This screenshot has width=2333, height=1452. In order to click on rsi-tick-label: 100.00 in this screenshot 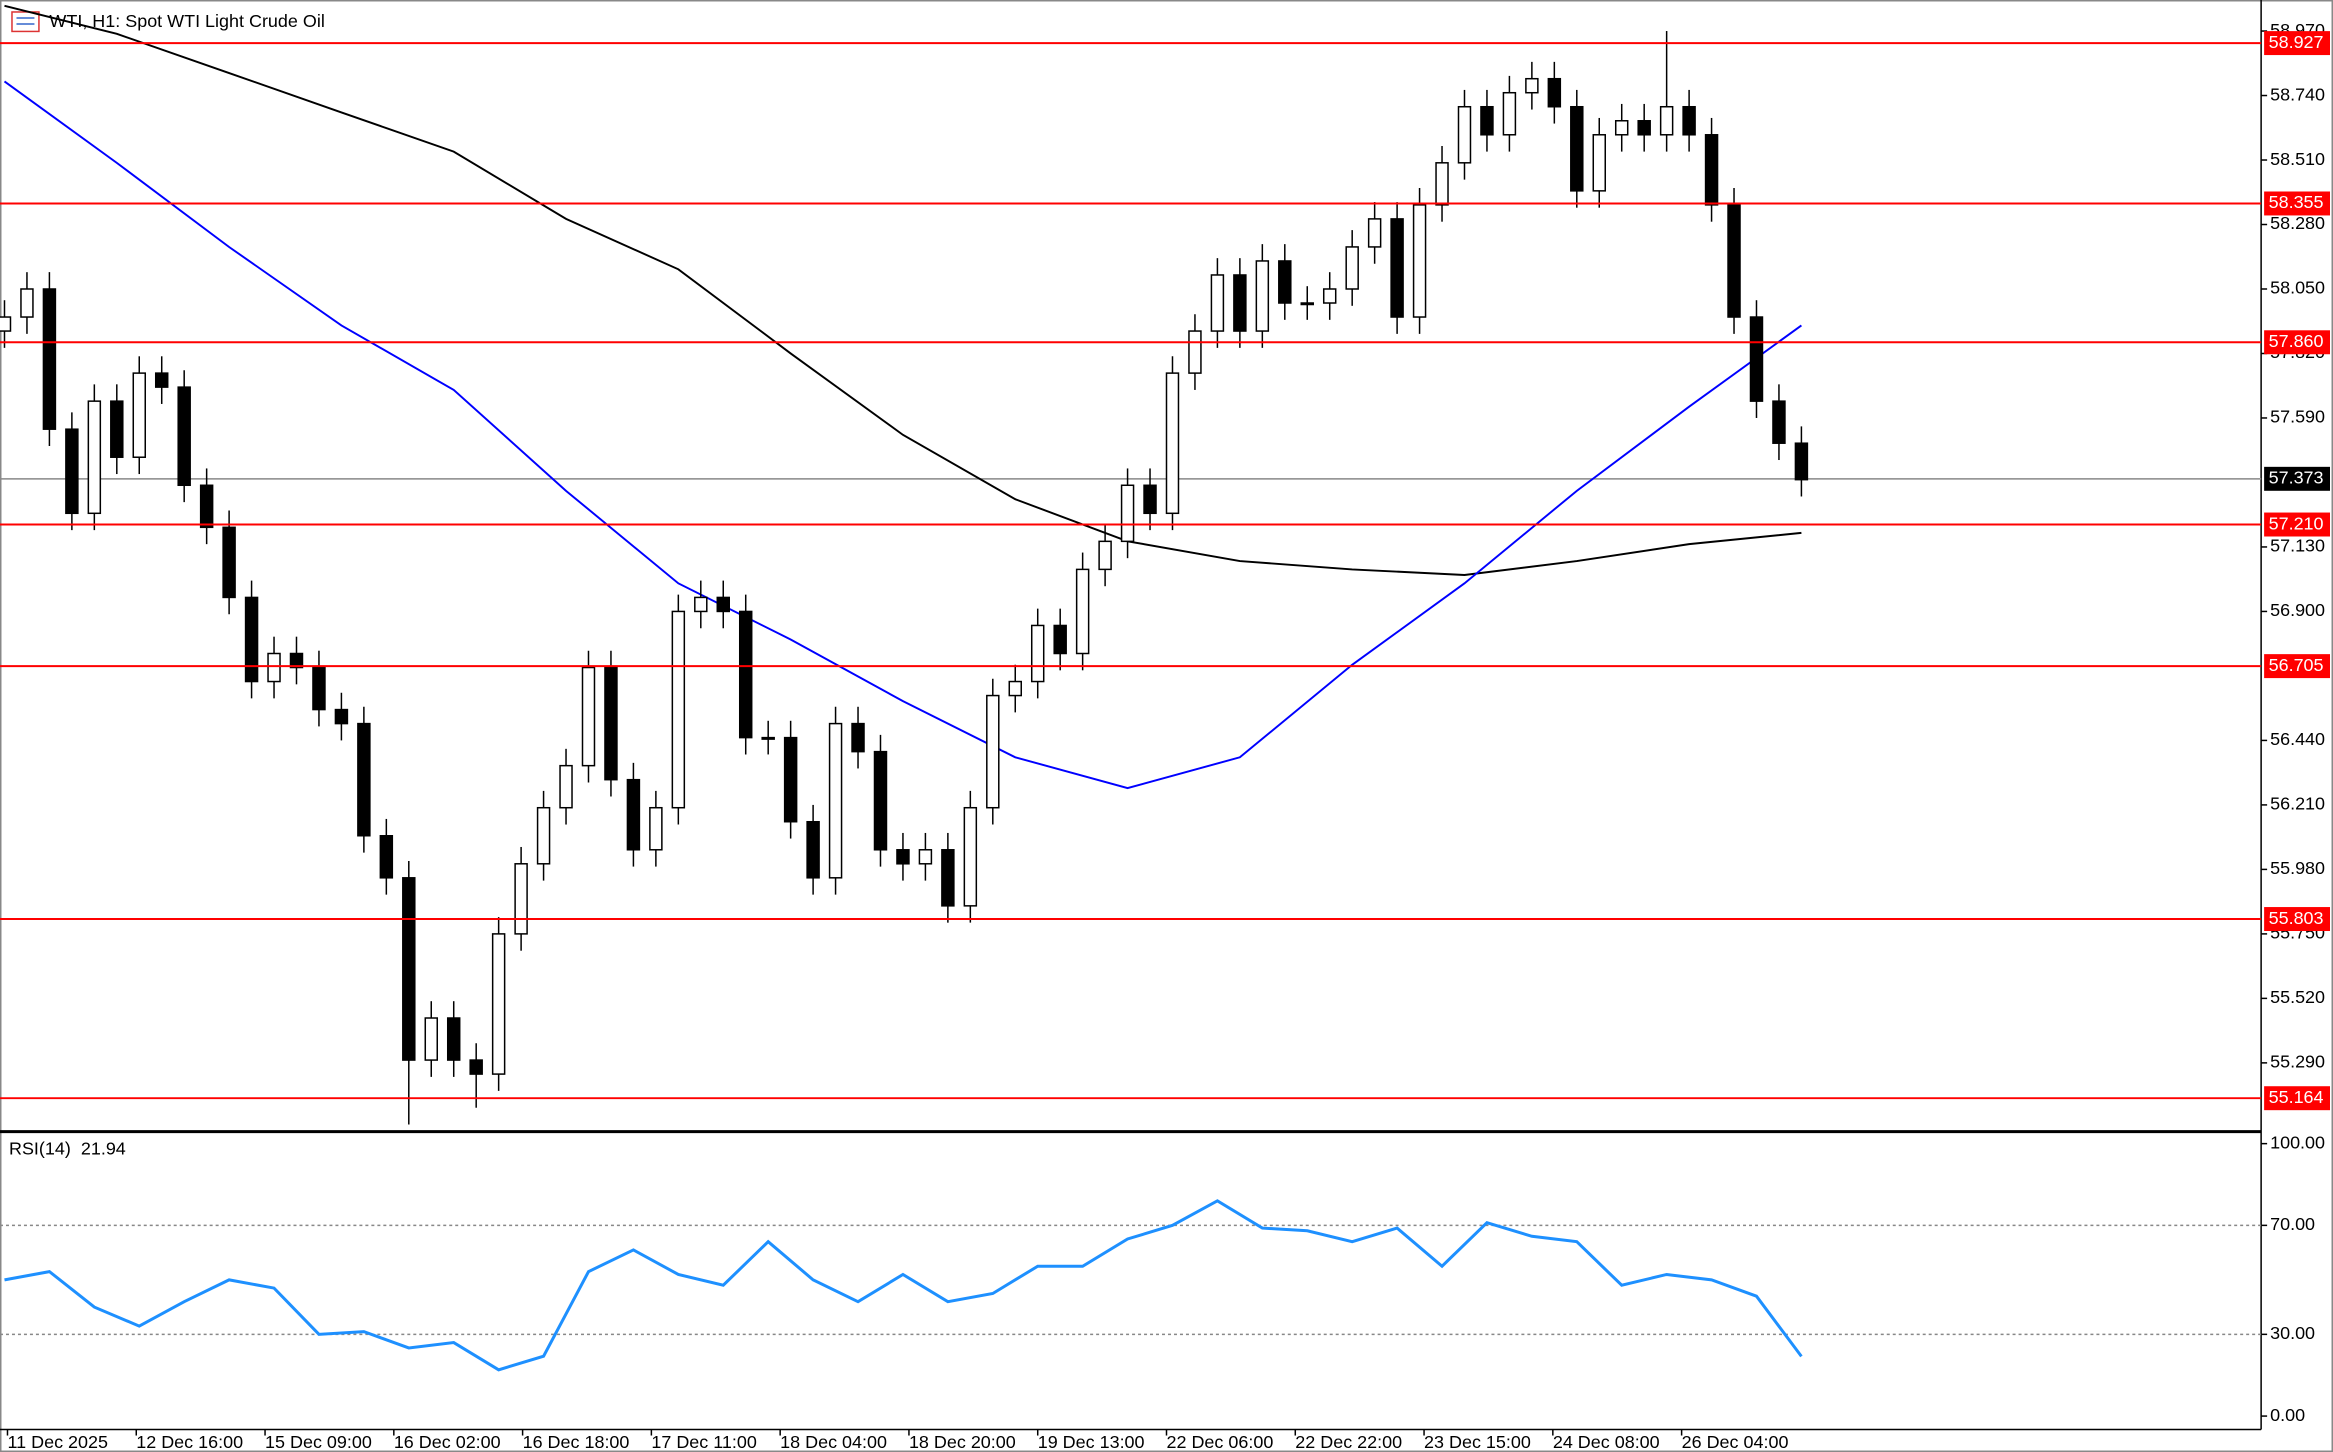, I will do `click(2297, 1142)`.